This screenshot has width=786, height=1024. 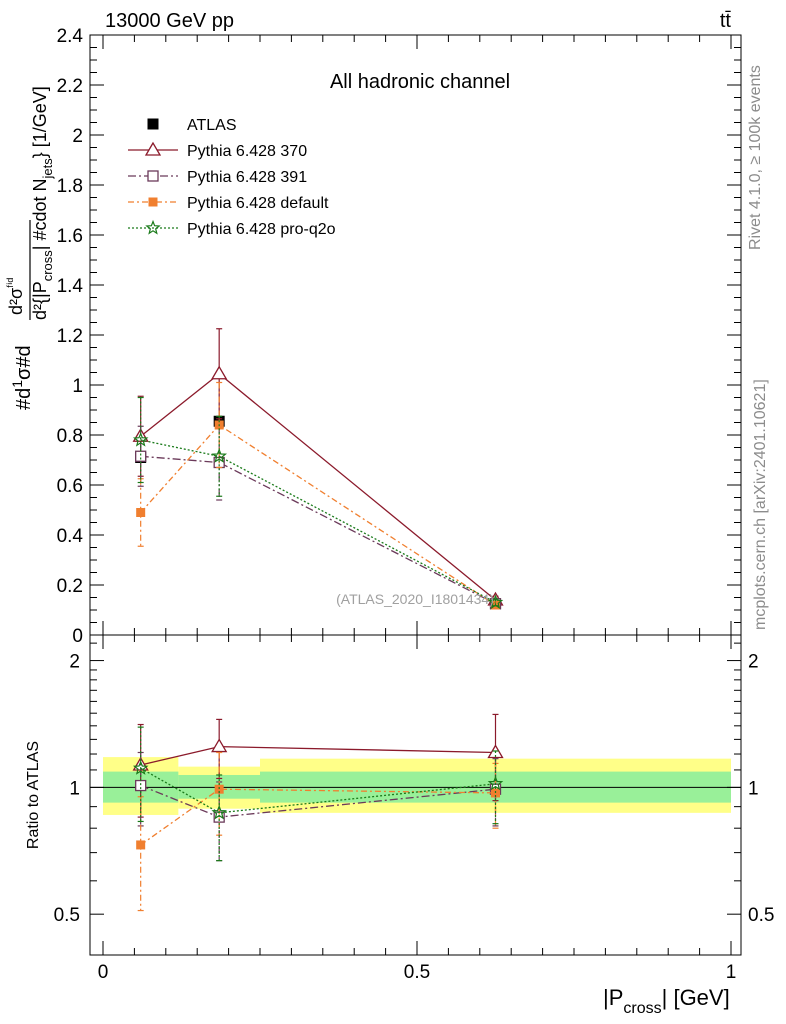 What do you see at coordinates (70, 486) in the screenshot?
I see `main-ytick-label: 0.6` at bounding box center [70, 486].